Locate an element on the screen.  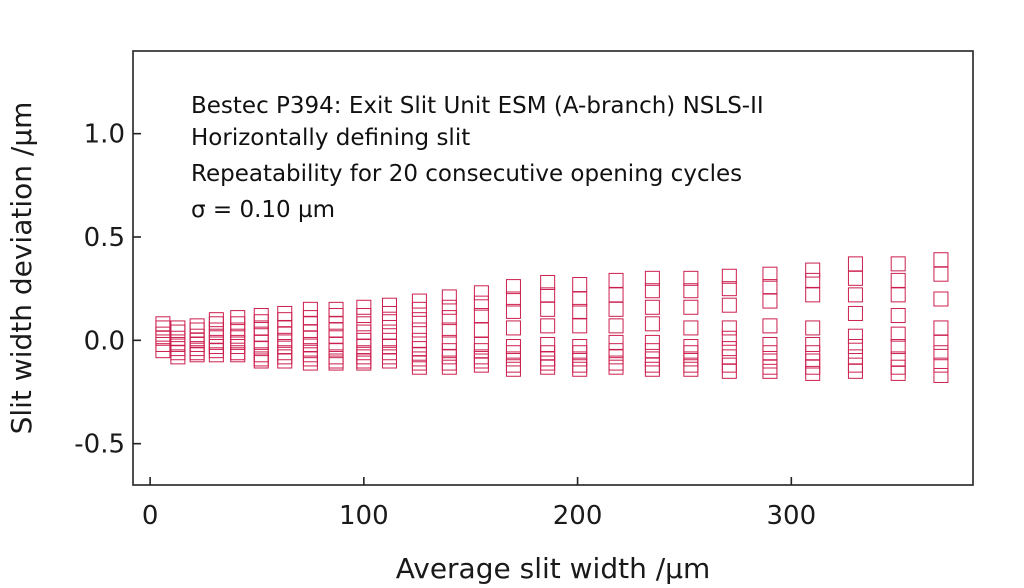
x-axis-ticks: 0 100 200 300 is located at coordinates (479, 504).